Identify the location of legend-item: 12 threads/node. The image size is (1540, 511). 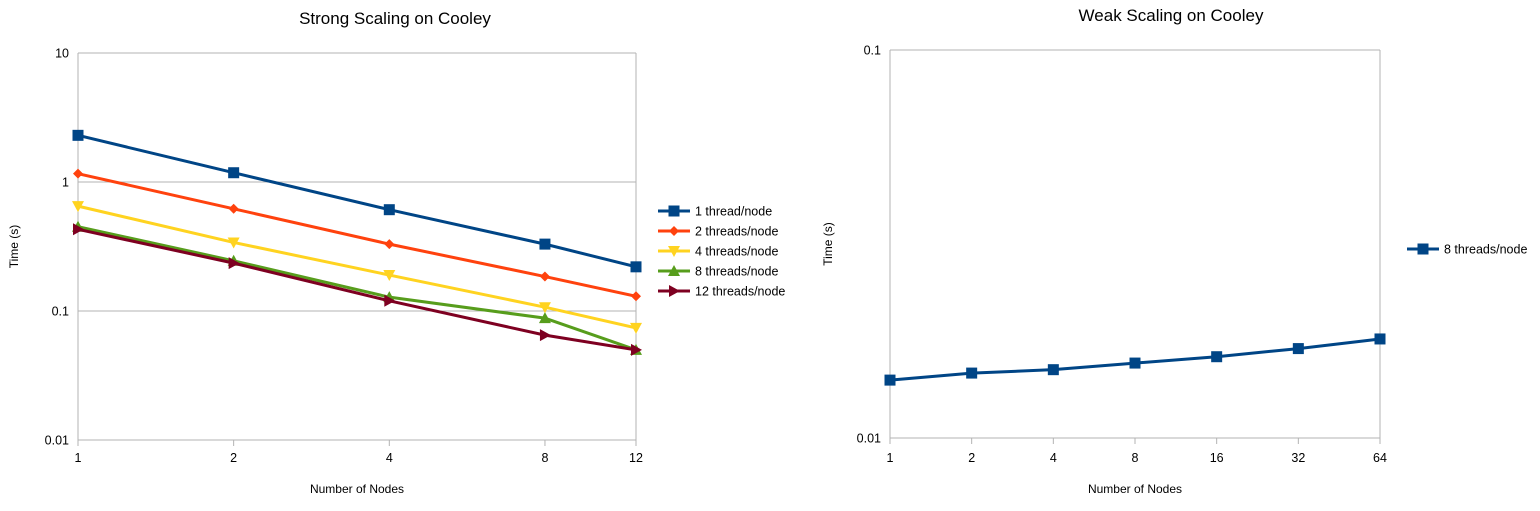
(721, 292).